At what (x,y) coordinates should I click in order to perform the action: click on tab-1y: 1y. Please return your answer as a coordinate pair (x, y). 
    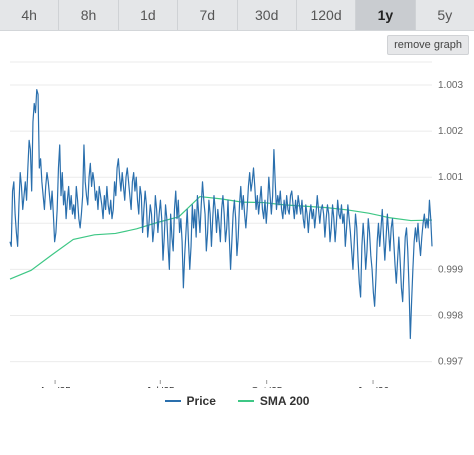
    Looking at the image, I should click on (386, 15).